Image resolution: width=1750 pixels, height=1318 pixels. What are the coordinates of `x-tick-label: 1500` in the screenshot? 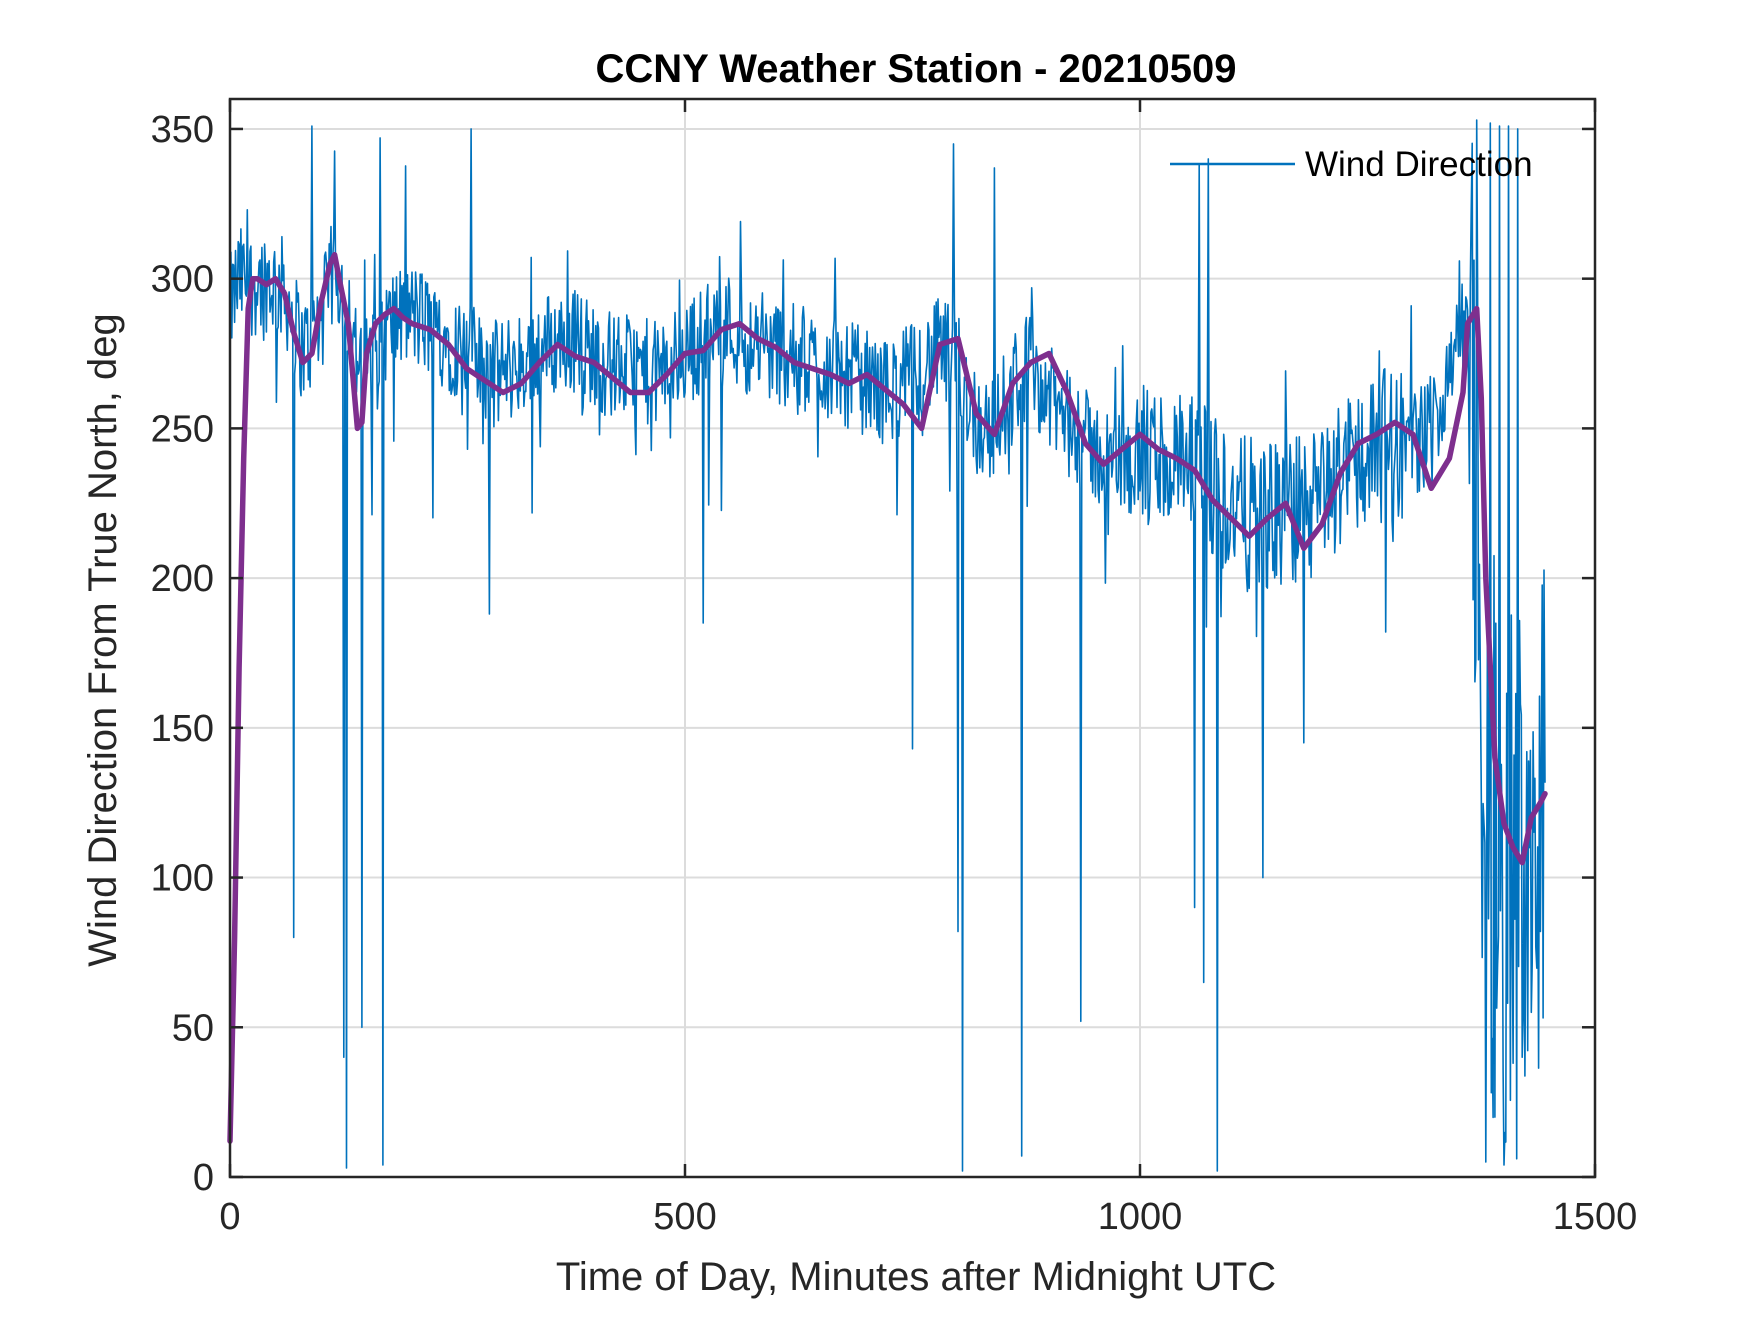 It's located at (1595, 1217).